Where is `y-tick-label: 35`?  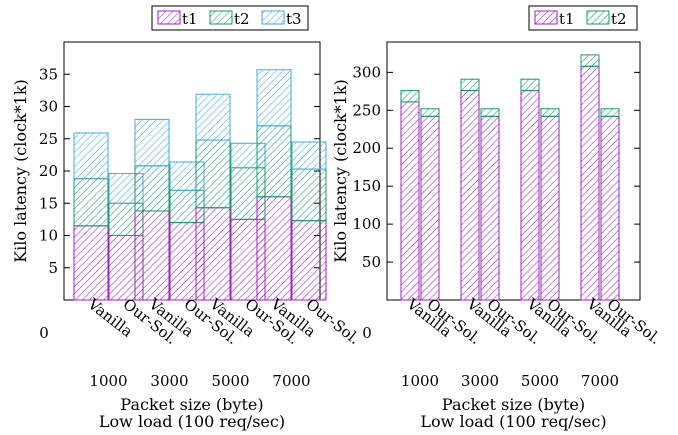 y-tick-label: 35 is located at coordinates (48, 74).